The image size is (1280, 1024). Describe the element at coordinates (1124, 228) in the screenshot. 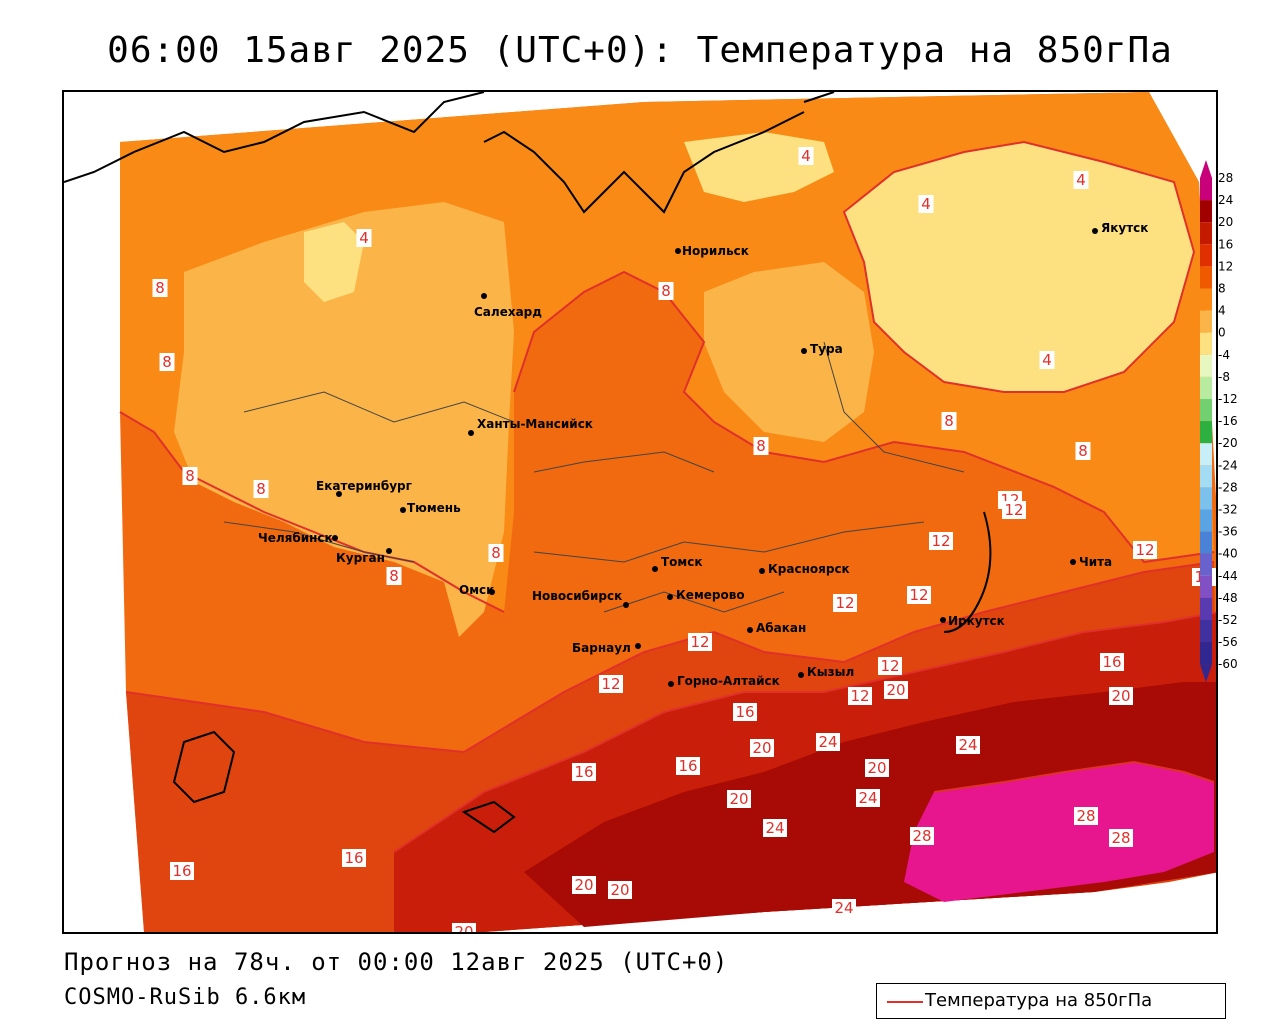

I see `city-label: Якутск` at that location.